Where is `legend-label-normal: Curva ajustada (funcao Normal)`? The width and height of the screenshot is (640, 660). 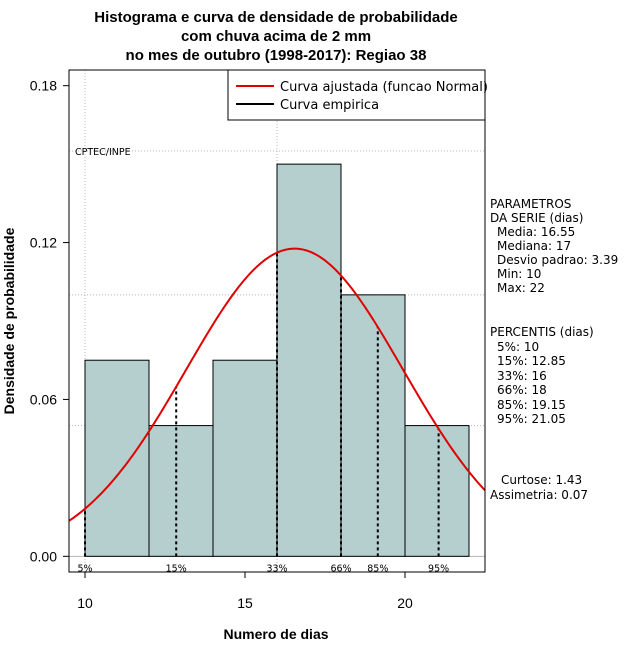 legend-label-normal: Curva ajustada (funcao Normal) is located at coordinates (384, 87).